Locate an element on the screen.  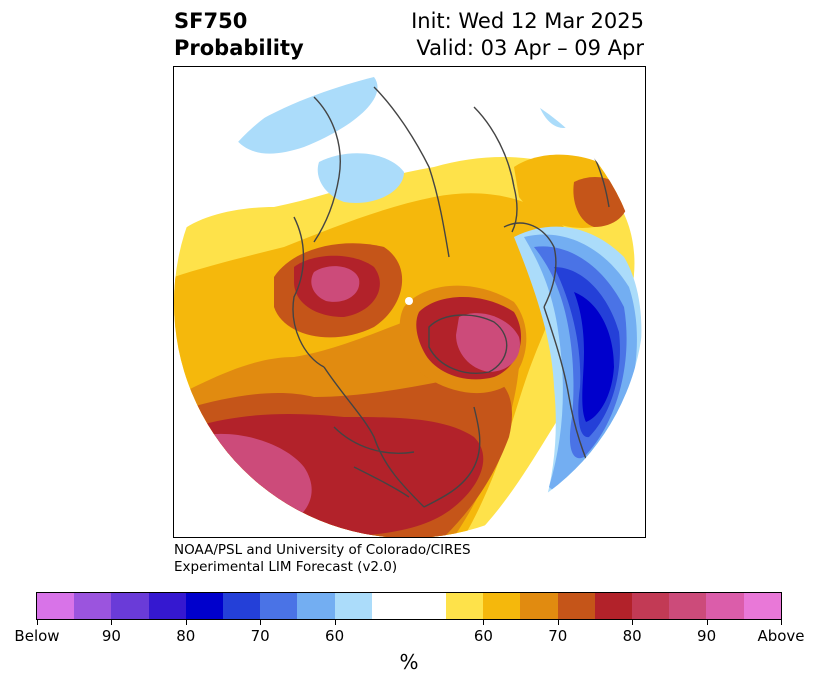
contour-deepblue-e is located at coordinates (594, 357).